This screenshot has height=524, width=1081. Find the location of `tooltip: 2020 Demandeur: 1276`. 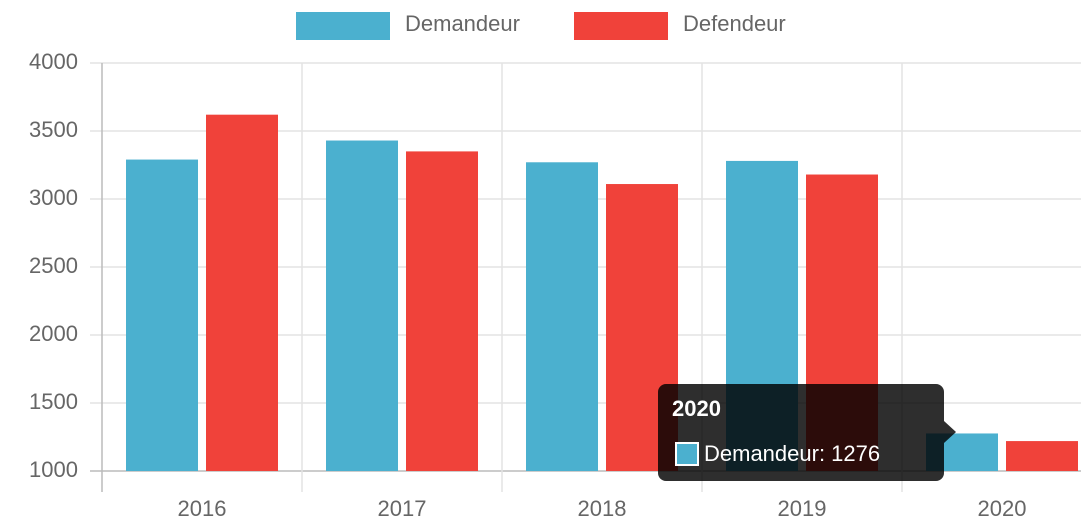

tooltip: 2020 Demandeur: 1276 is located at coordinates (807, 432).